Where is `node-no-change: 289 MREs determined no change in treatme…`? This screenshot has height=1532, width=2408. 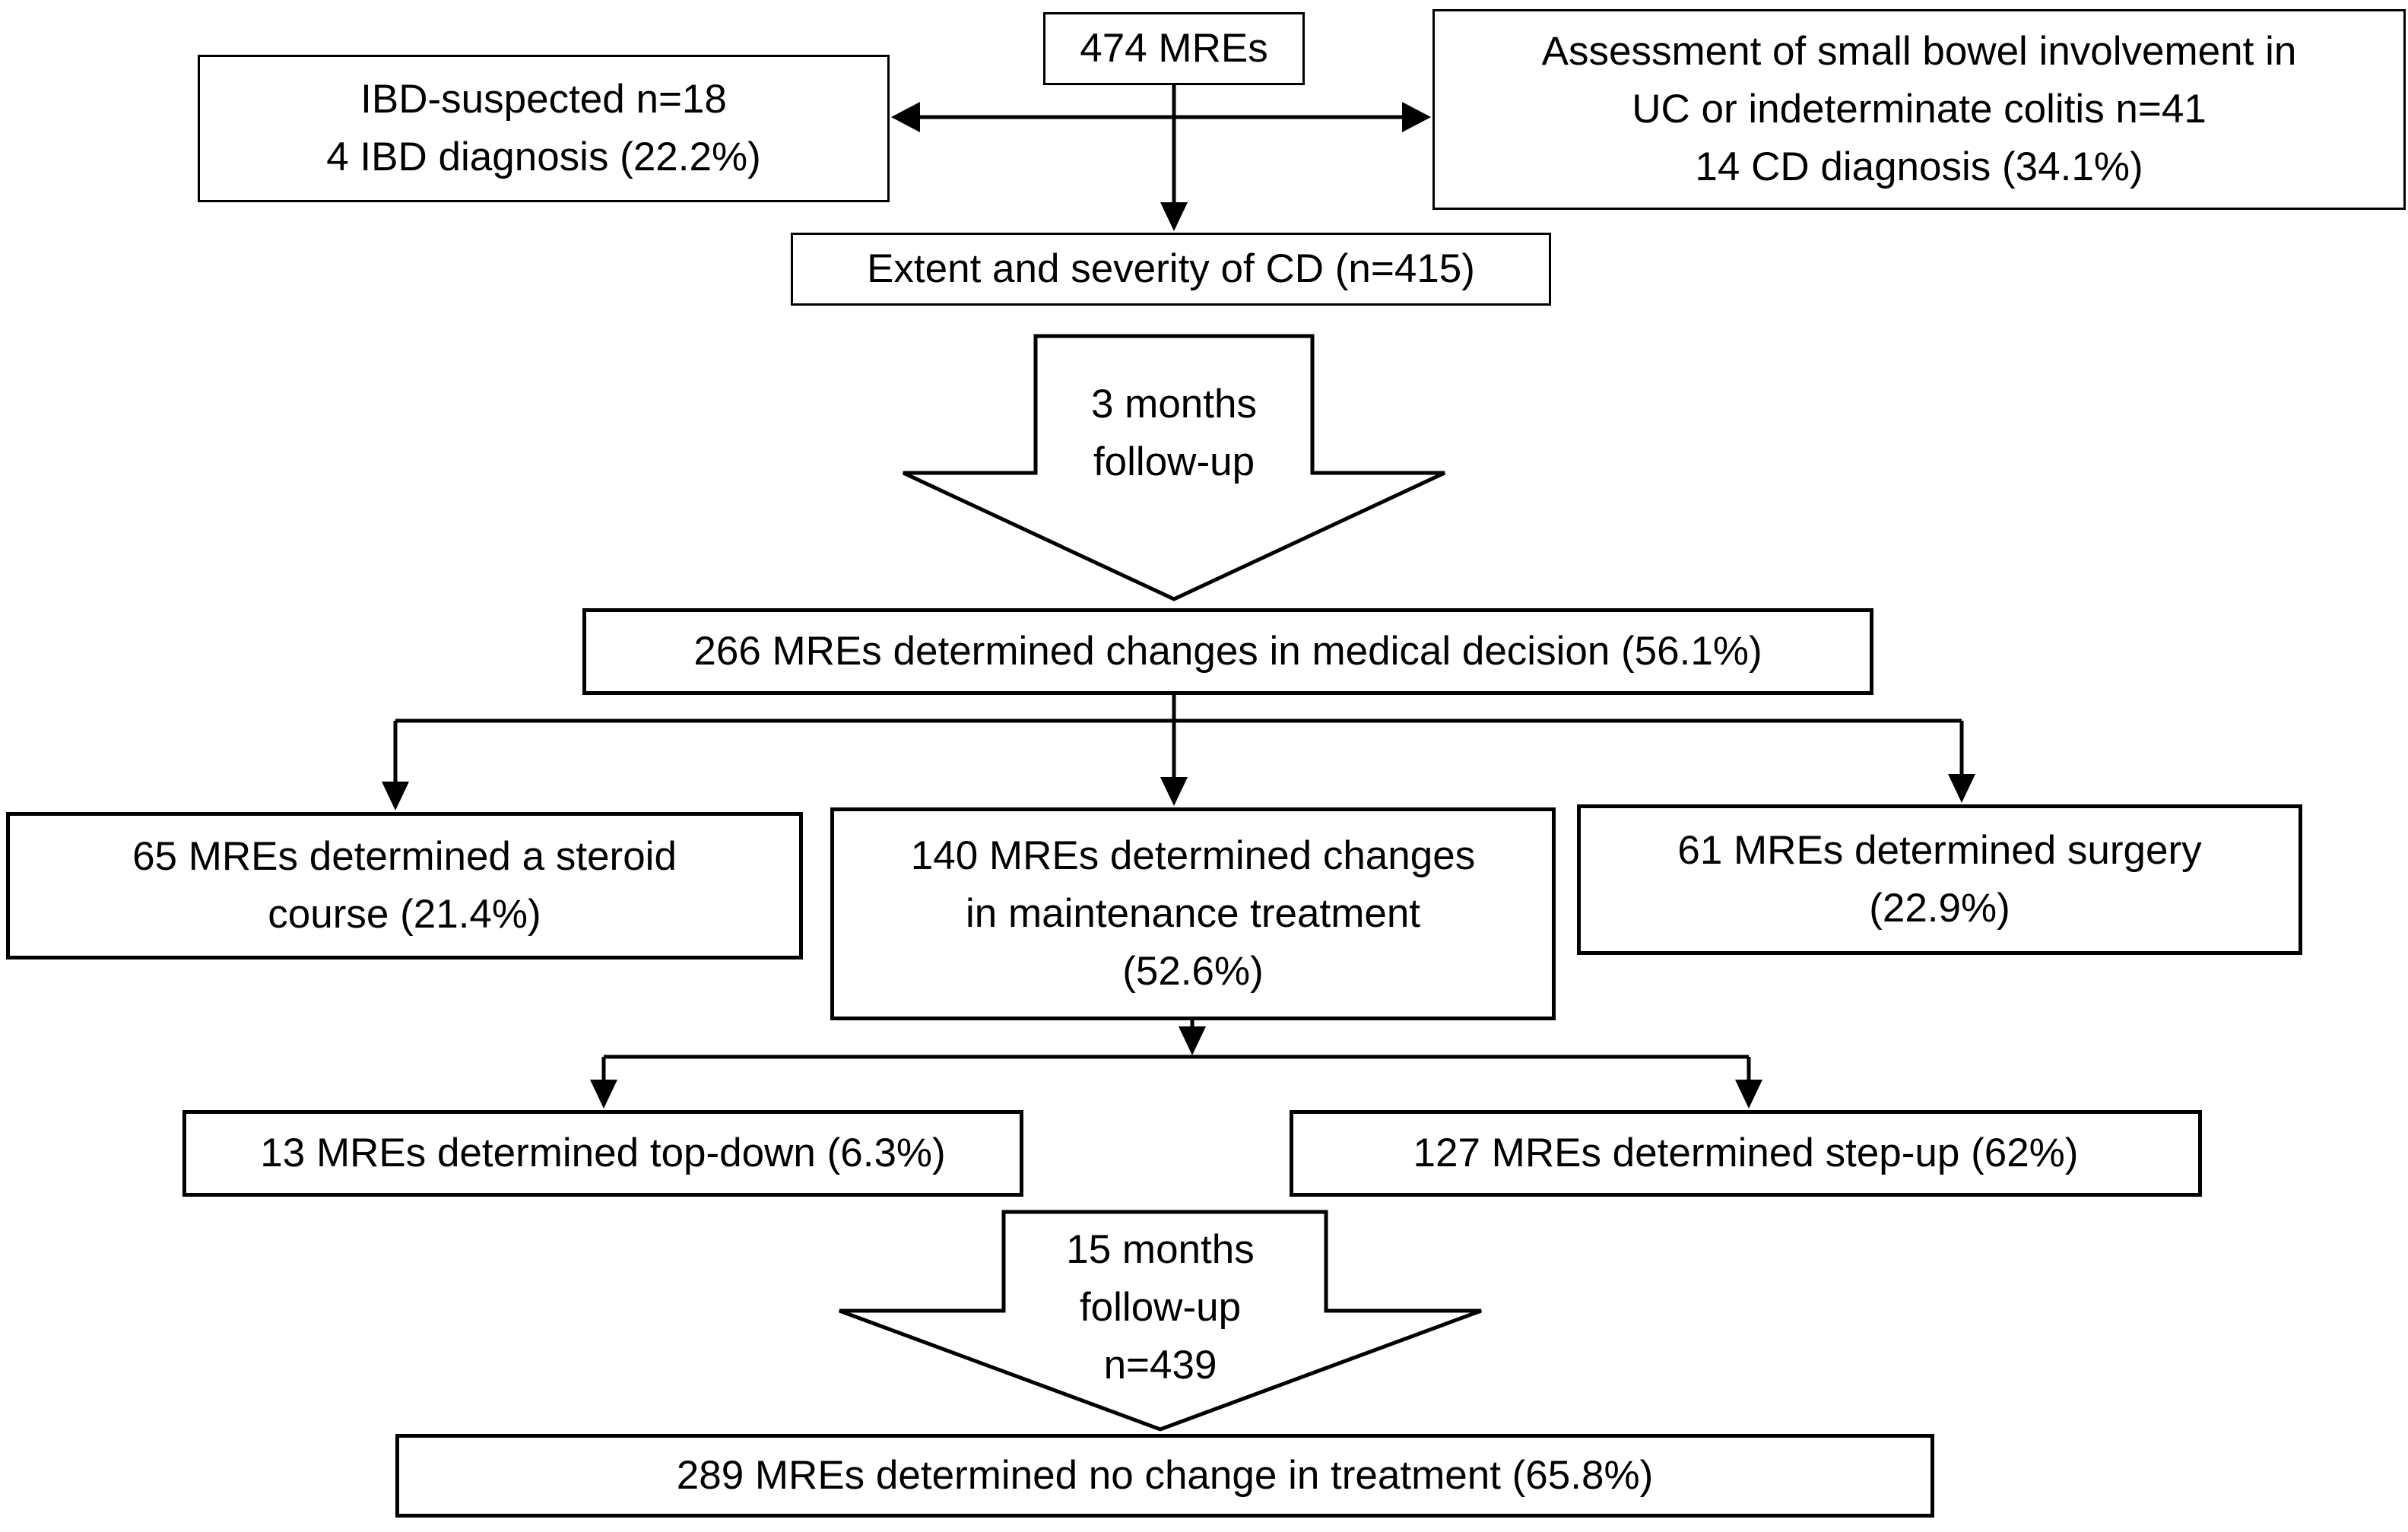 node-no-change: 289 MREs determined no change in treatme… is located at coordinates (1164, 1476).